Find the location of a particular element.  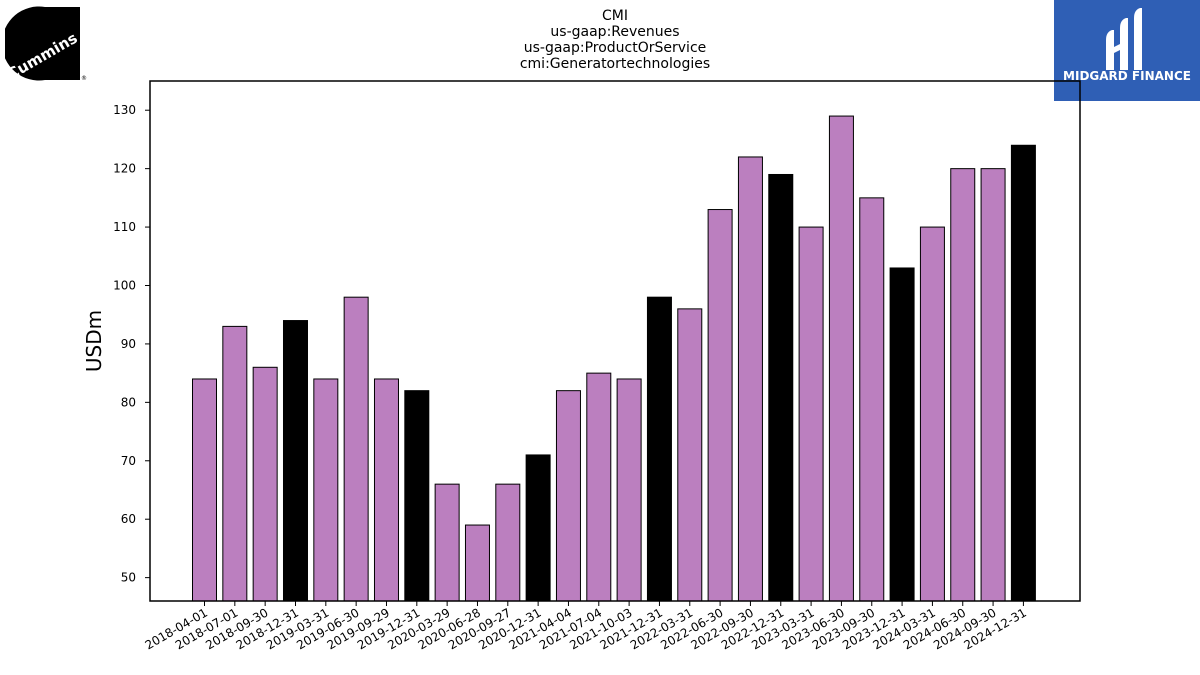

y-tick-label: 50 is located at coordinates (128, 578).